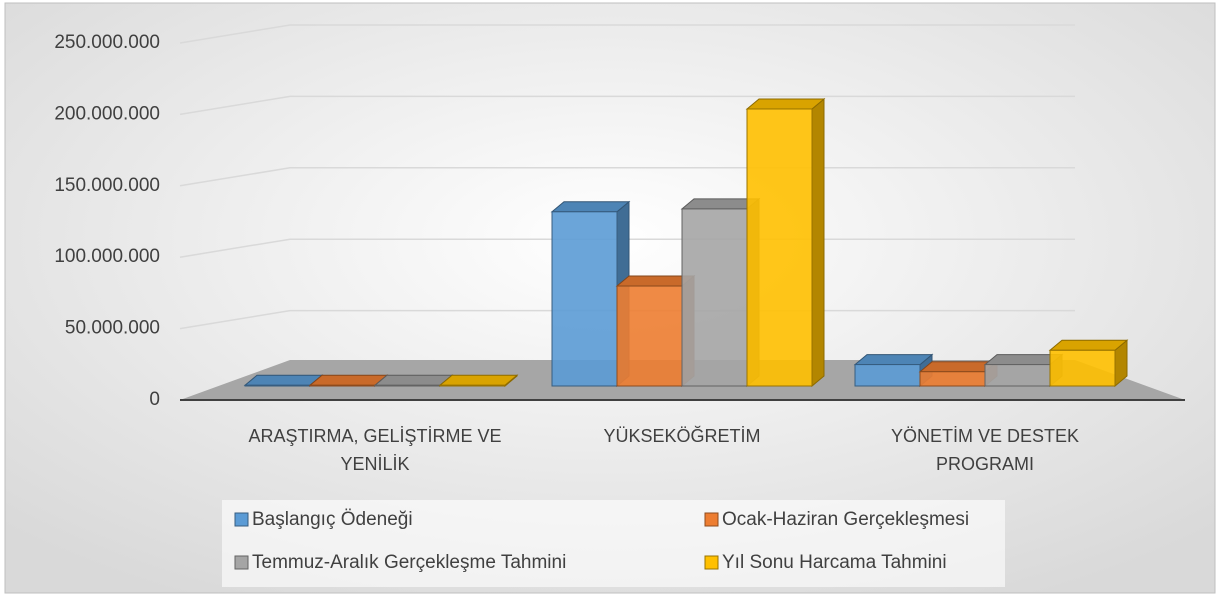 This screenshot has width=1223, height=602. I want to click on y-tick-label: 200.000.000, so click(107, 113).